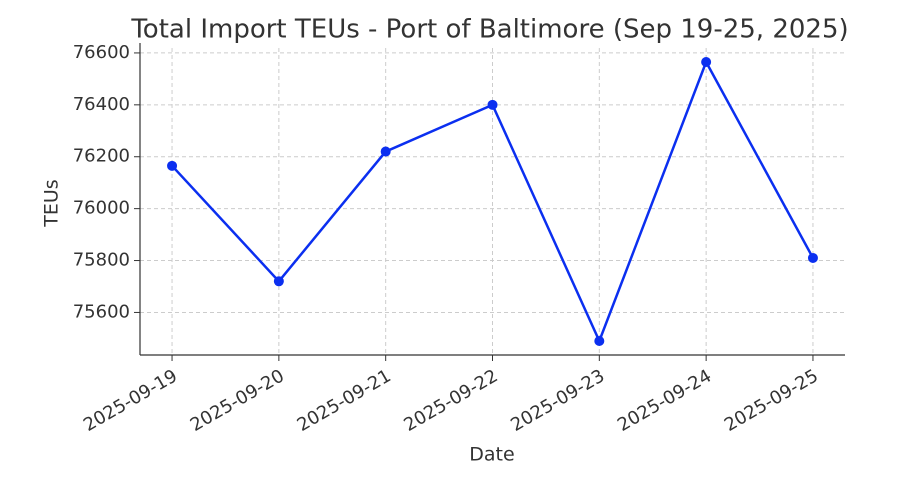 Image resolution: width=920 pixels, height=501 pixels. I want to click on x-tick-label: 2025-09-21, so click(344, 400).